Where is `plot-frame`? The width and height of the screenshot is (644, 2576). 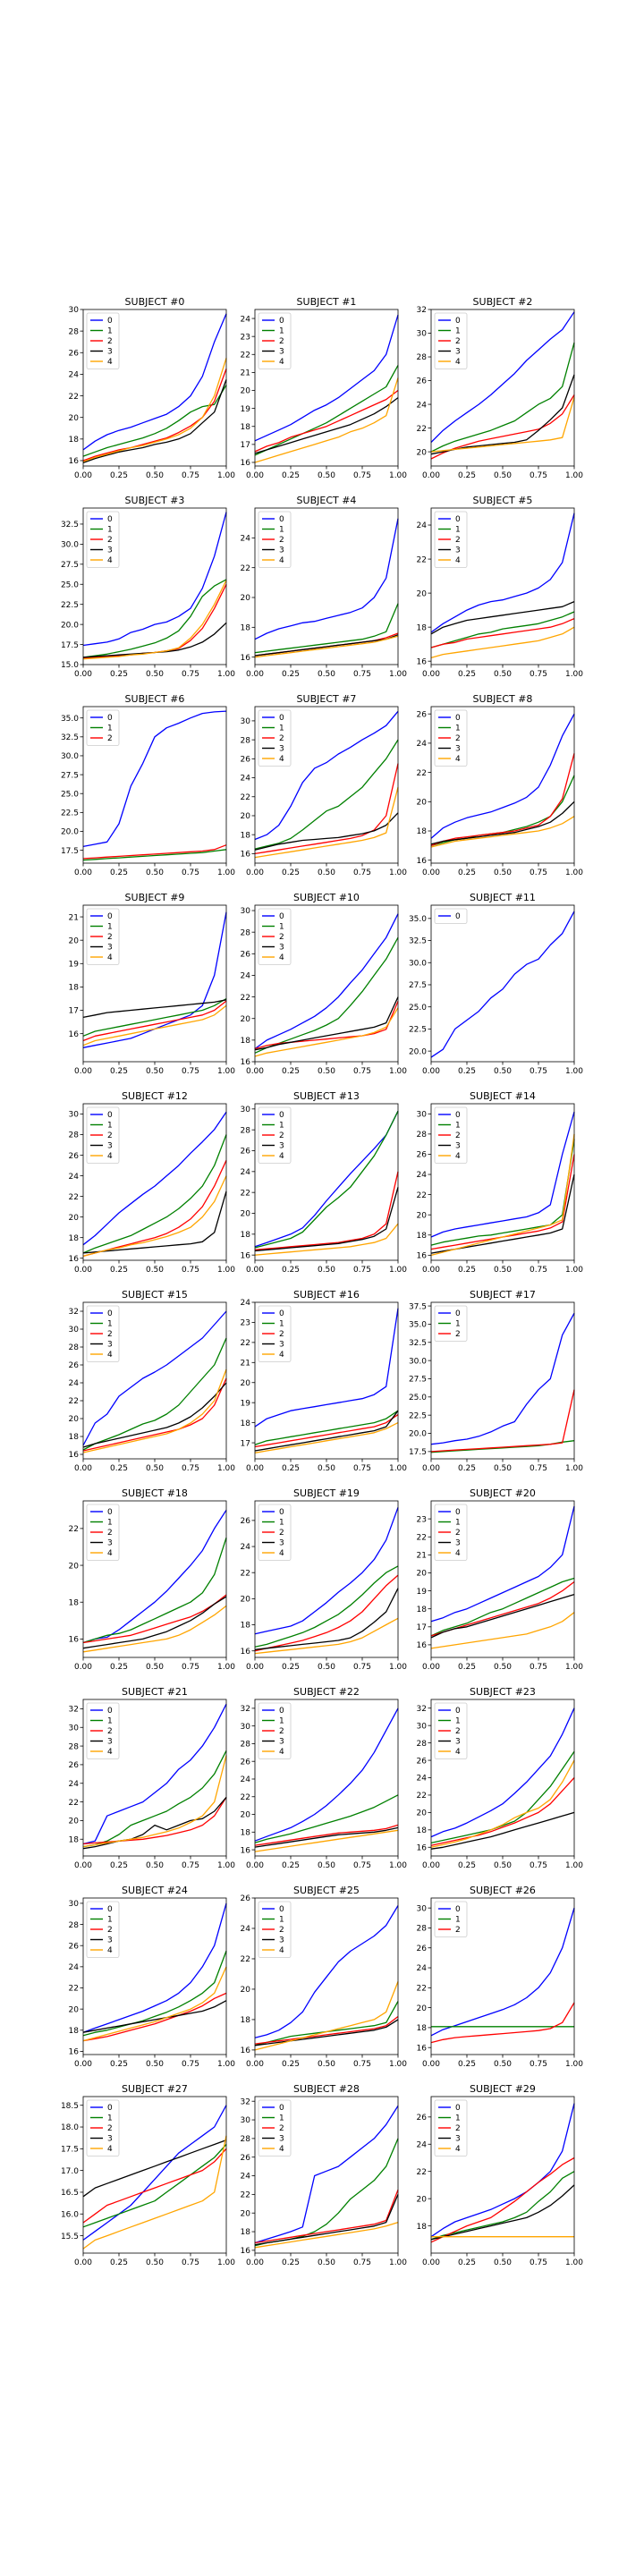
plot-frame is located at coordinates (502, 983).